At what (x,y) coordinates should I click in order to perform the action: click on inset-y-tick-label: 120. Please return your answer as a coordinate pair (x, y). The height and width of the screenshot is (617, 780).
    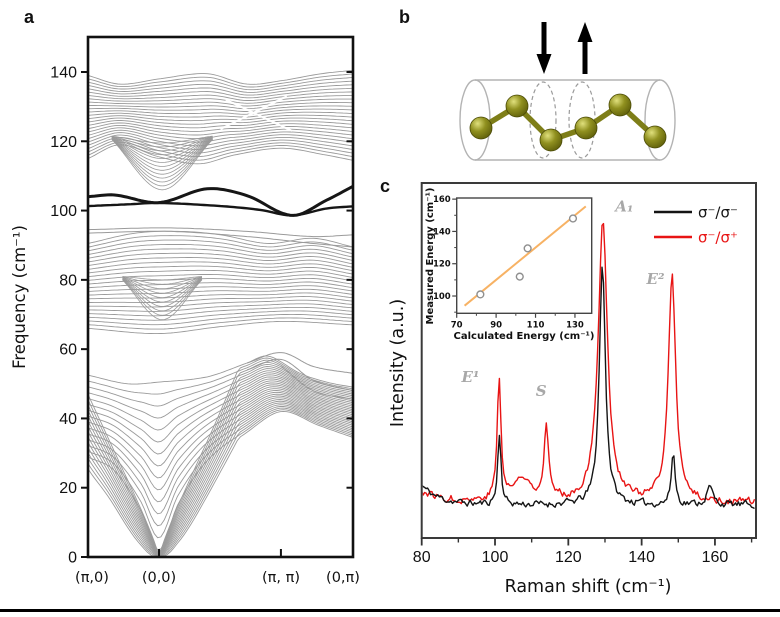
    Looking at the image, I should click on (442, 265).